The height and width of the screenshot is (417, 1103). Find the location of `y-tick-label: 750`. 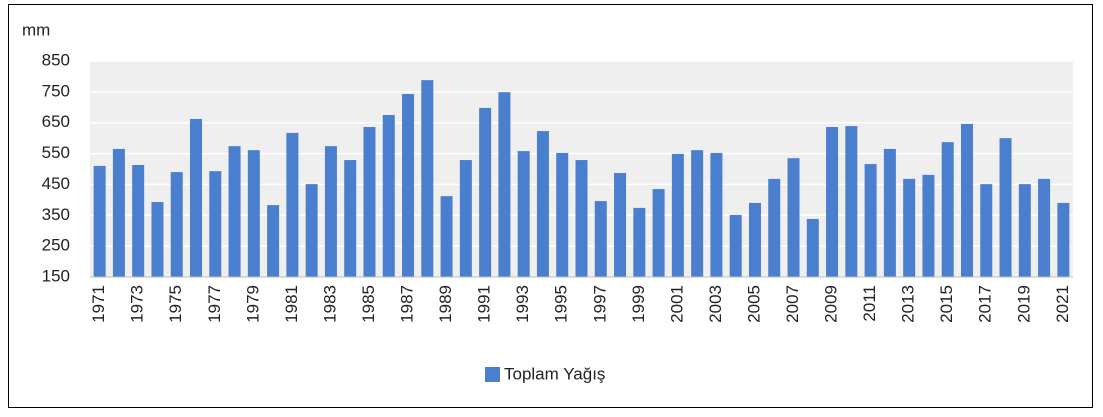

y-tick-label: 750 is located at coordinates (56, 90).